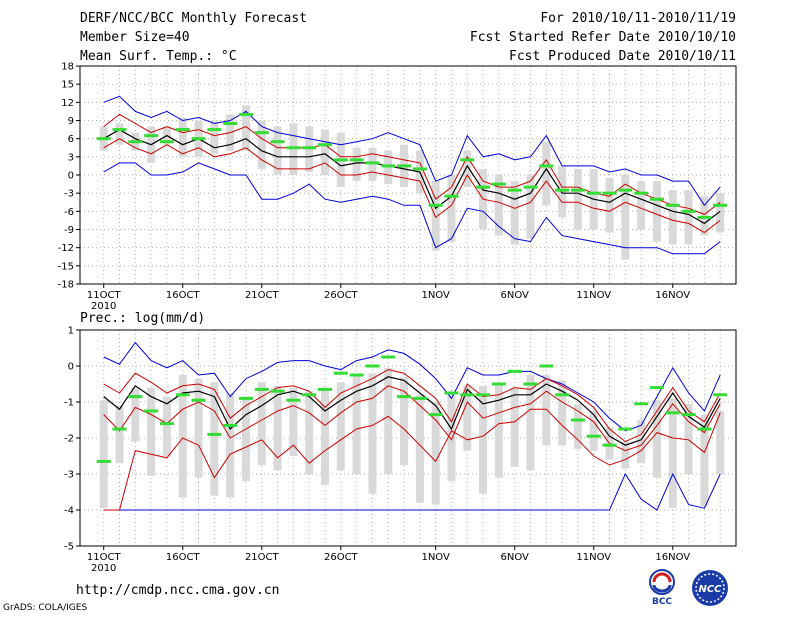 The image size is (800, 618). I want to click on grads-credit: GrADS: COLA/IGES, so click(45, 608).